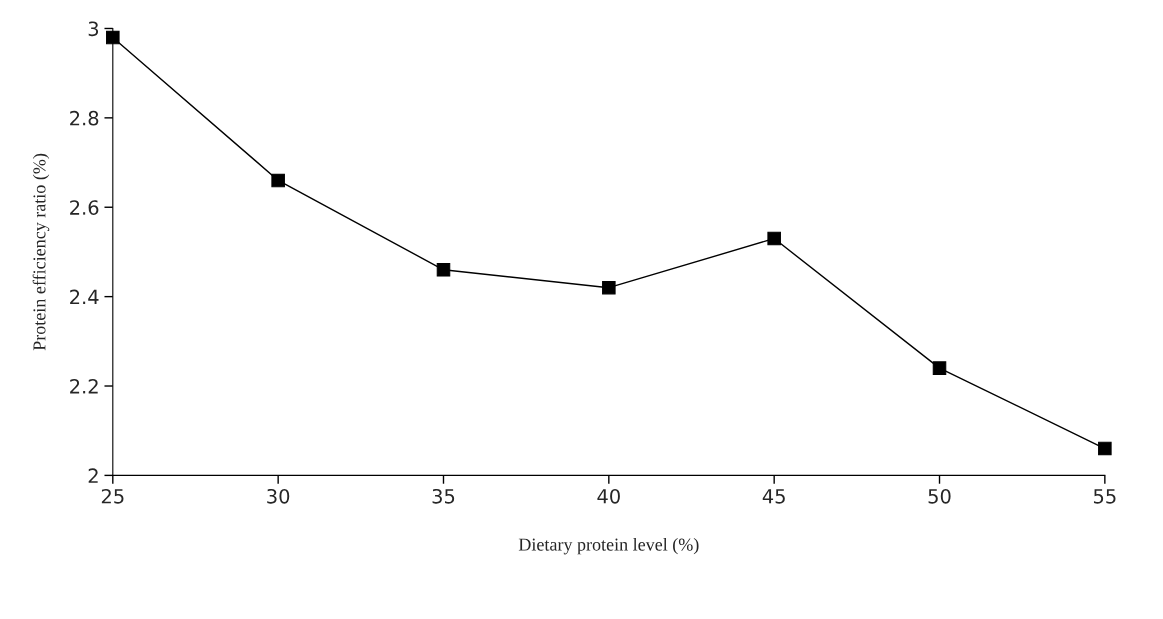 Image resolution: width=1163 pixels, height=619 pixels. What do you see at coordinates (84, 207) in the screenshot?
I see `y-tick-label: 2.6` at bounding box center [84, 207].